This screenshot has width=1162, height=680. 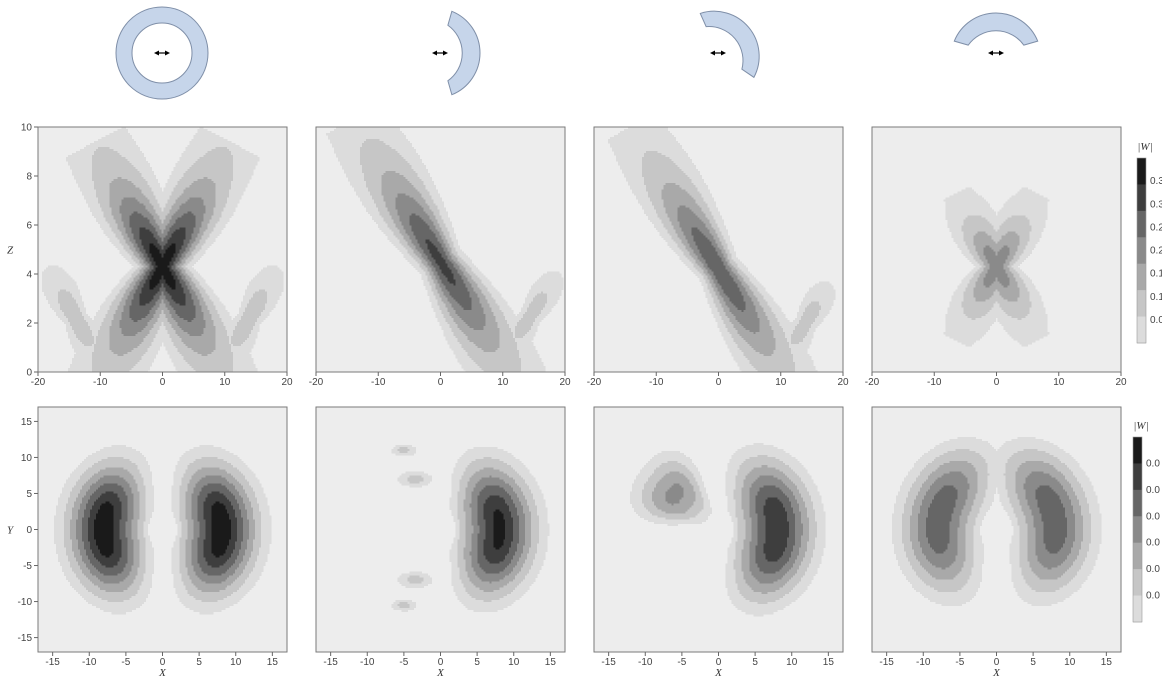 I want to click on shape-crescent-right, so click(x=456, y=52).